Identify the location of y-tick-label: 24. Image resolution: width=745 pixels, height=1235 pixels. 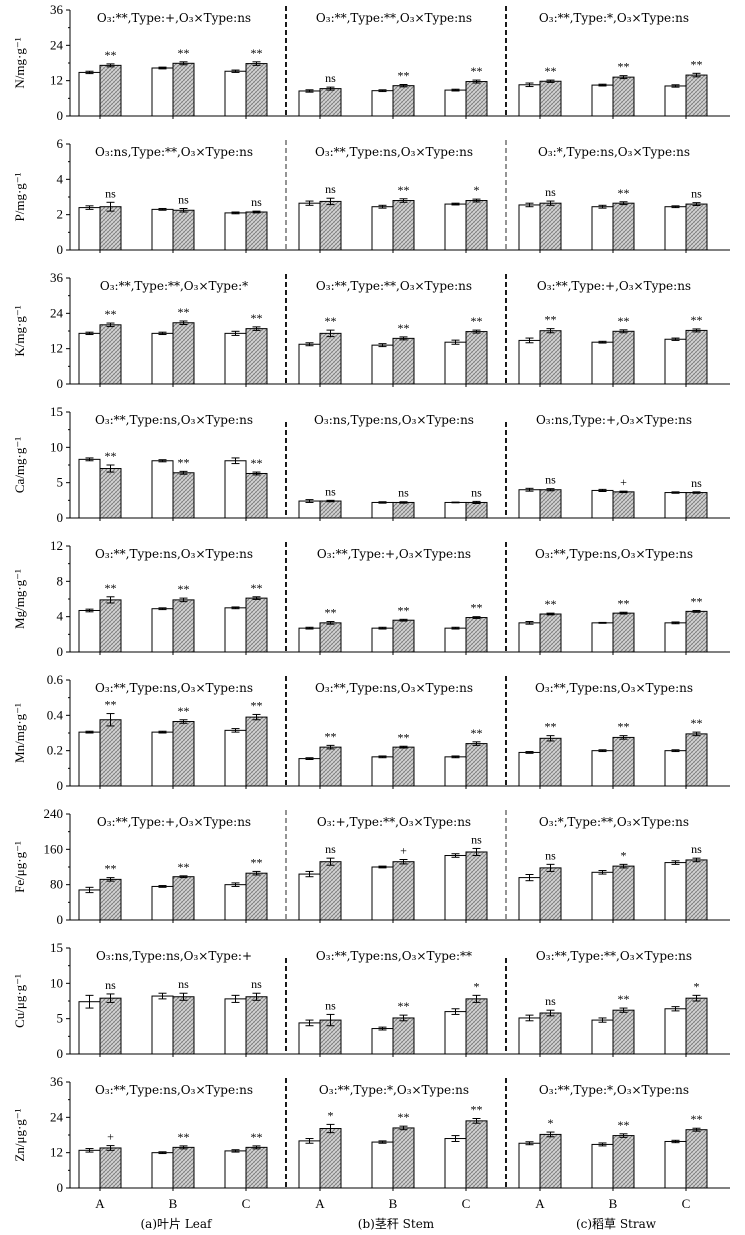
(57, 312).